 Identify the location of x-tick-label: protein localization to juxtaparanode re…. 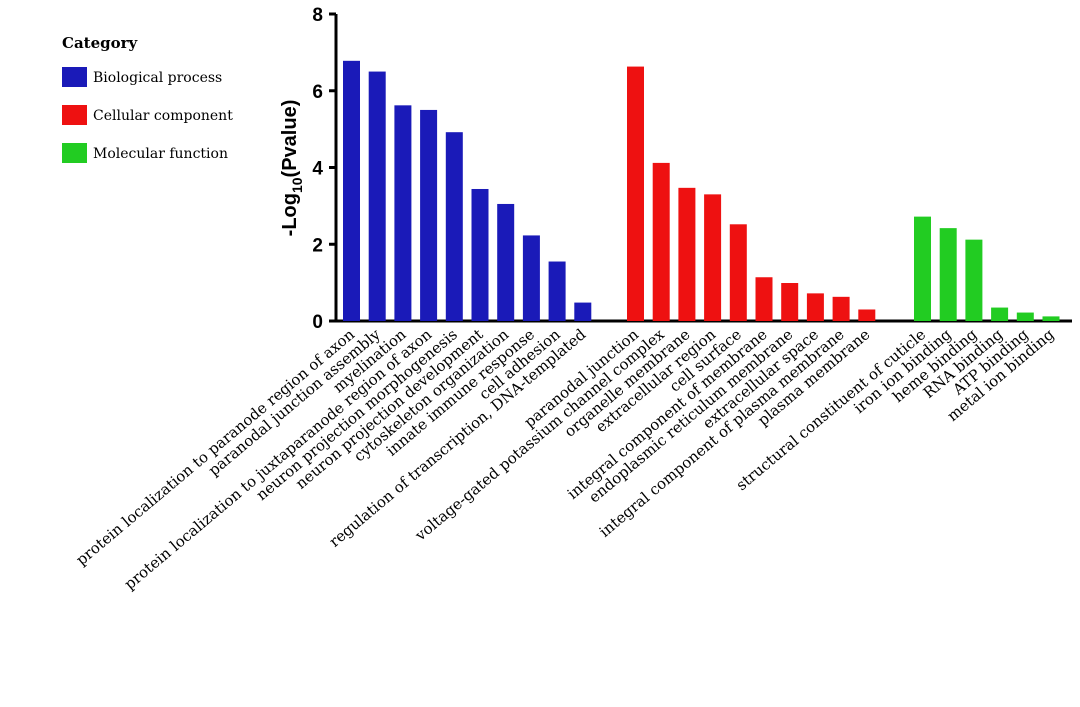
(278, 459).